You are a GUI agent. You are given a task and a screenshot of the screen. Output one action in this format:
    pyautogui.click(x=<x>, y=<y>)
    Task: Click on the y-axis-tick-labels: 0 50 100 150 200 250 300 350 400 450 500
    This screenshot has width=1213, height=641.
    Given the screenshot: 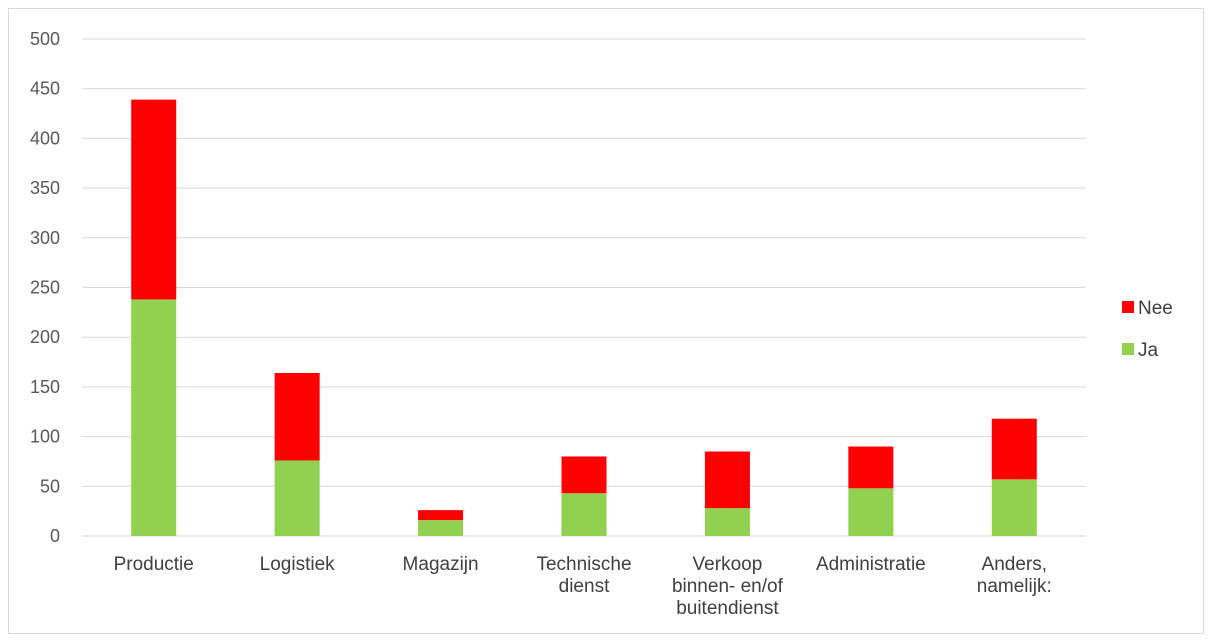 What is the action you would take?
    pyautogui.click(x=45, y=287)
    